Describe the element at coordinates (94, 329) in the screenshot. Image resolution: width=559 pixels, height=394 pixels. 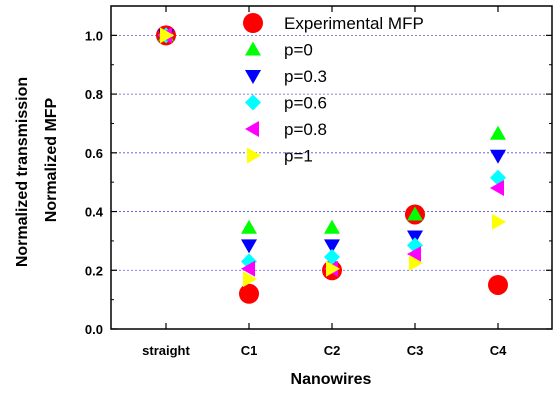
I see `y-tick-label: 0.0` at that location.